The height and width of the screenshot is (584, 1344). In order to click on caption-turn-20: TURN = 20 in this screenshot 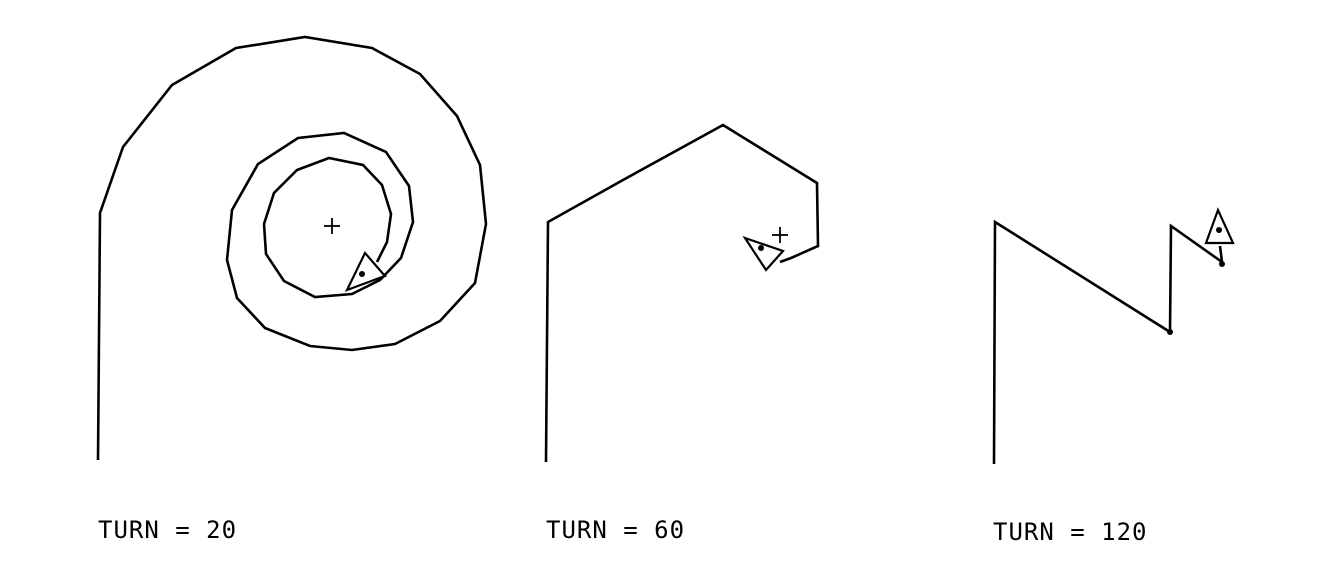, I will do `click(168, 530)`.